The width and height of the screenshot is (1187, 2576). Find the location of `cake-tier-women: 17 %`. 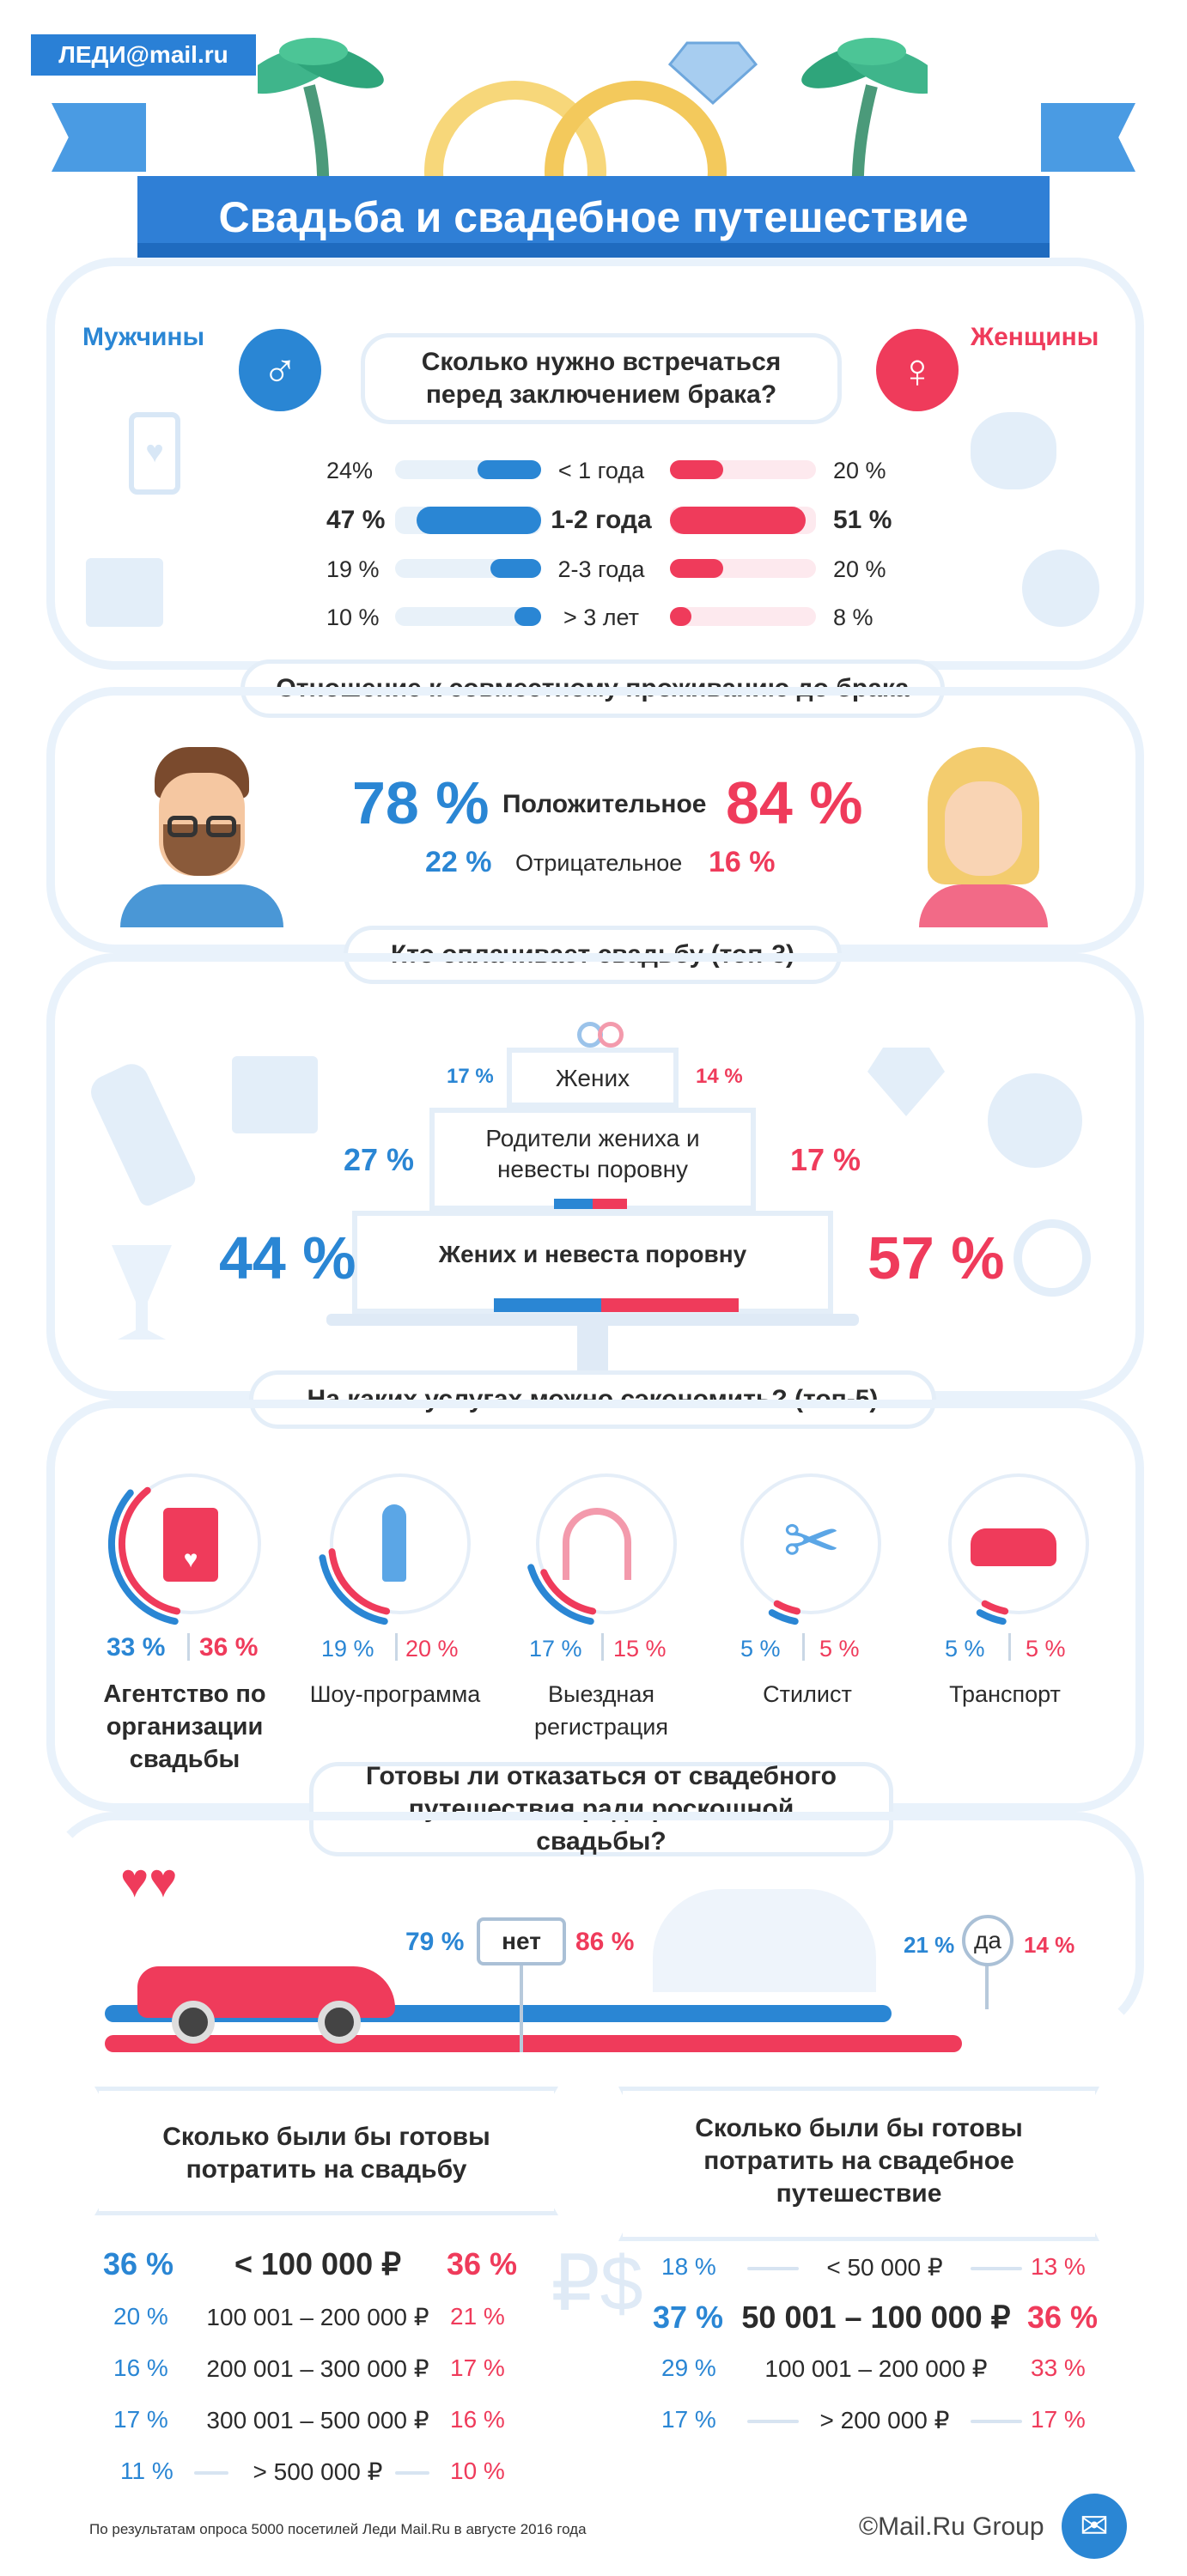

cake-tier-women: 17 % is located at coordinates (825, 1159).